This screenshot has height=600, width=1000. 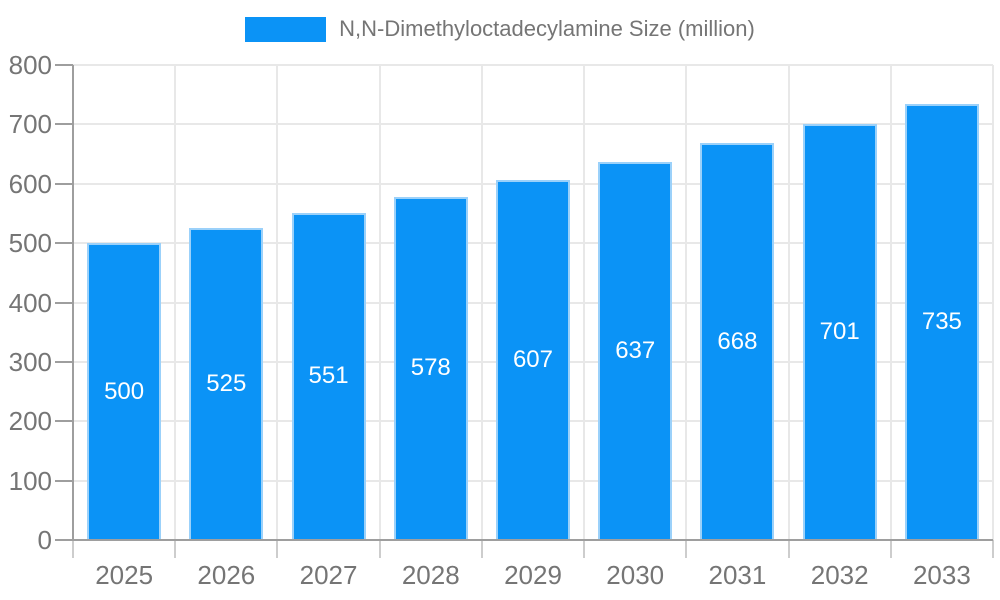 What do you see at coordinates (30, 302) in the screenshot?
I see `y-axis-tick-label: 400` at bounding box center [30, 302].